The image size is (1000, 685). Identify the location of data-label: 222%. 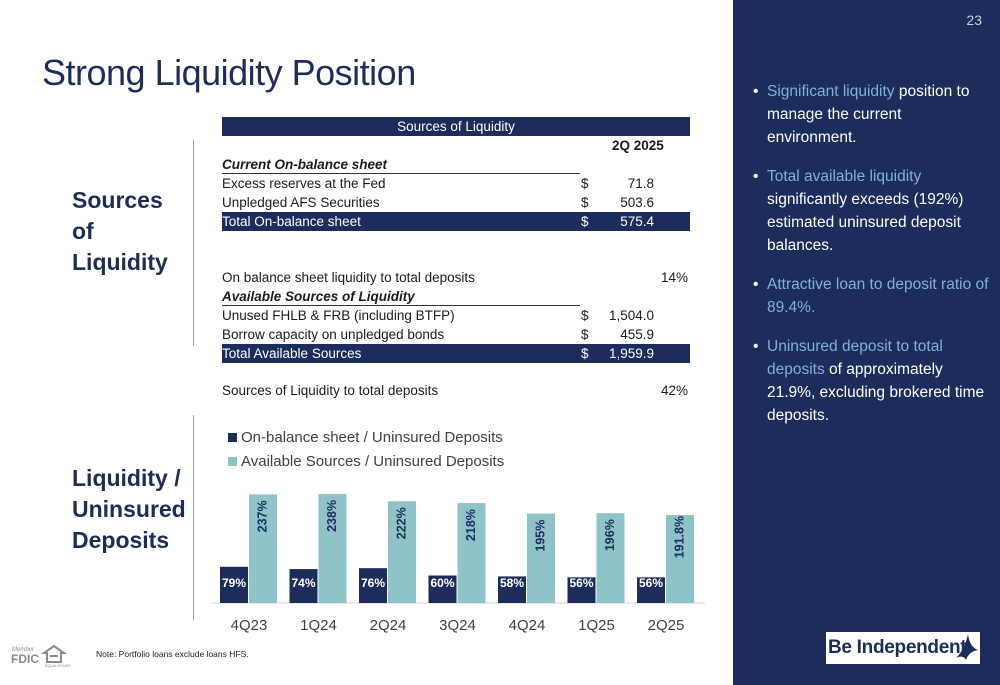
(401, 523).